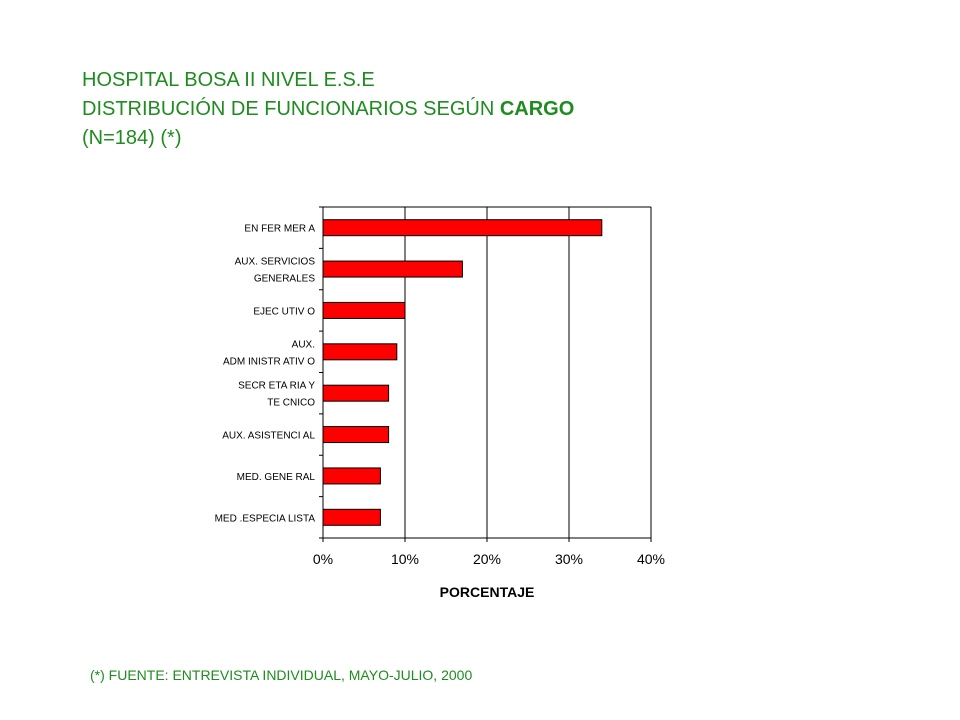  What do you see at coordinates (269, 361) in the screenshot?
I see `category-label-4-line-2: ADM INISTR ATIV O` at bounding box center [269, 361].